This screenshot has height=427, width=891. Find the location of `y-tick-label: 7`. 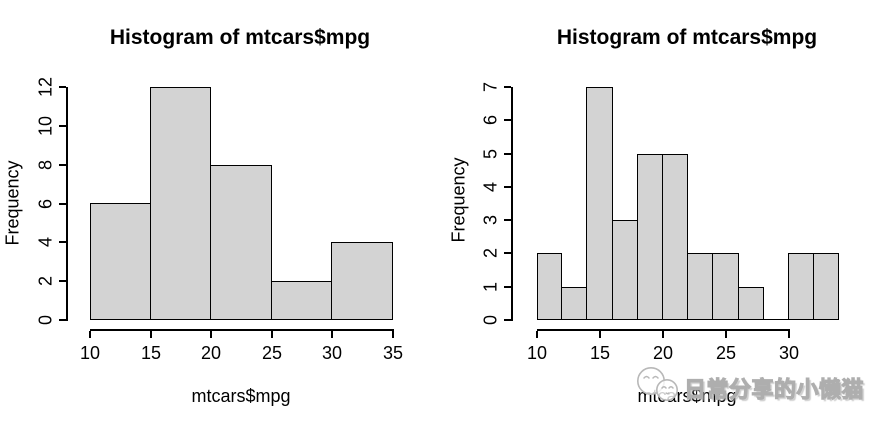

y-tick-label: 7 is located at coordinates (490, 87).